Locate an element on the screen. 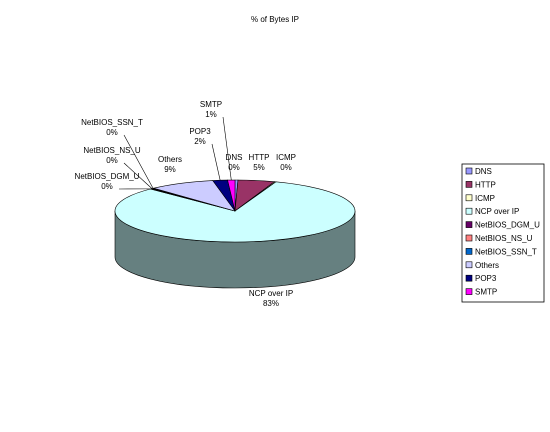 This screenshot has width=550, height=432. data-label-netbios-ssn-t: NetBIOS_SSN_T0% is located at coordinates (117, 153).